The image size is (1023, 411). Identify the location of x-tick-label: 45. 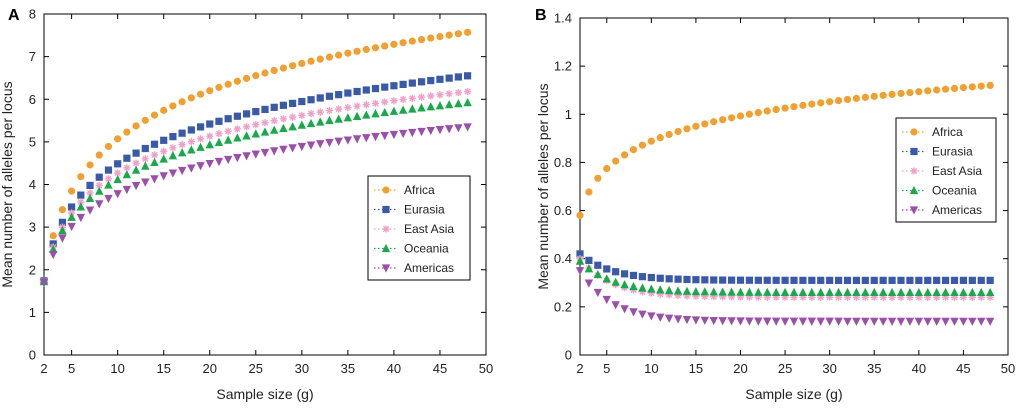
(963, 368).